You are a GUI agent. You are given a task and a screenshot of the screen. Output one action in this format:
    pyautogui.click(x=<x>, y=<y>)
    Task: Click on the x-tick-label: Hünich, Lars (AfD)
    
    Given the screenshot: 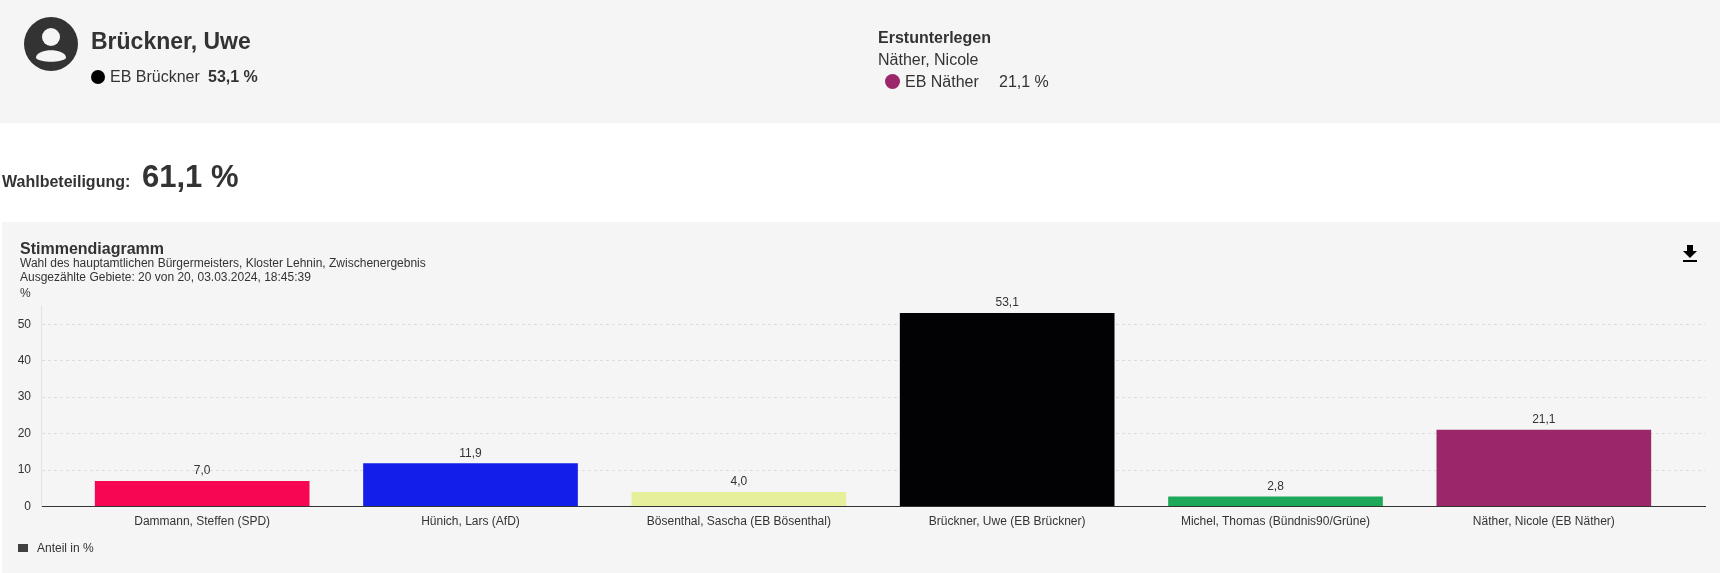 What is the action you would take?
    pyautogui.click(x=470, y=521)
    